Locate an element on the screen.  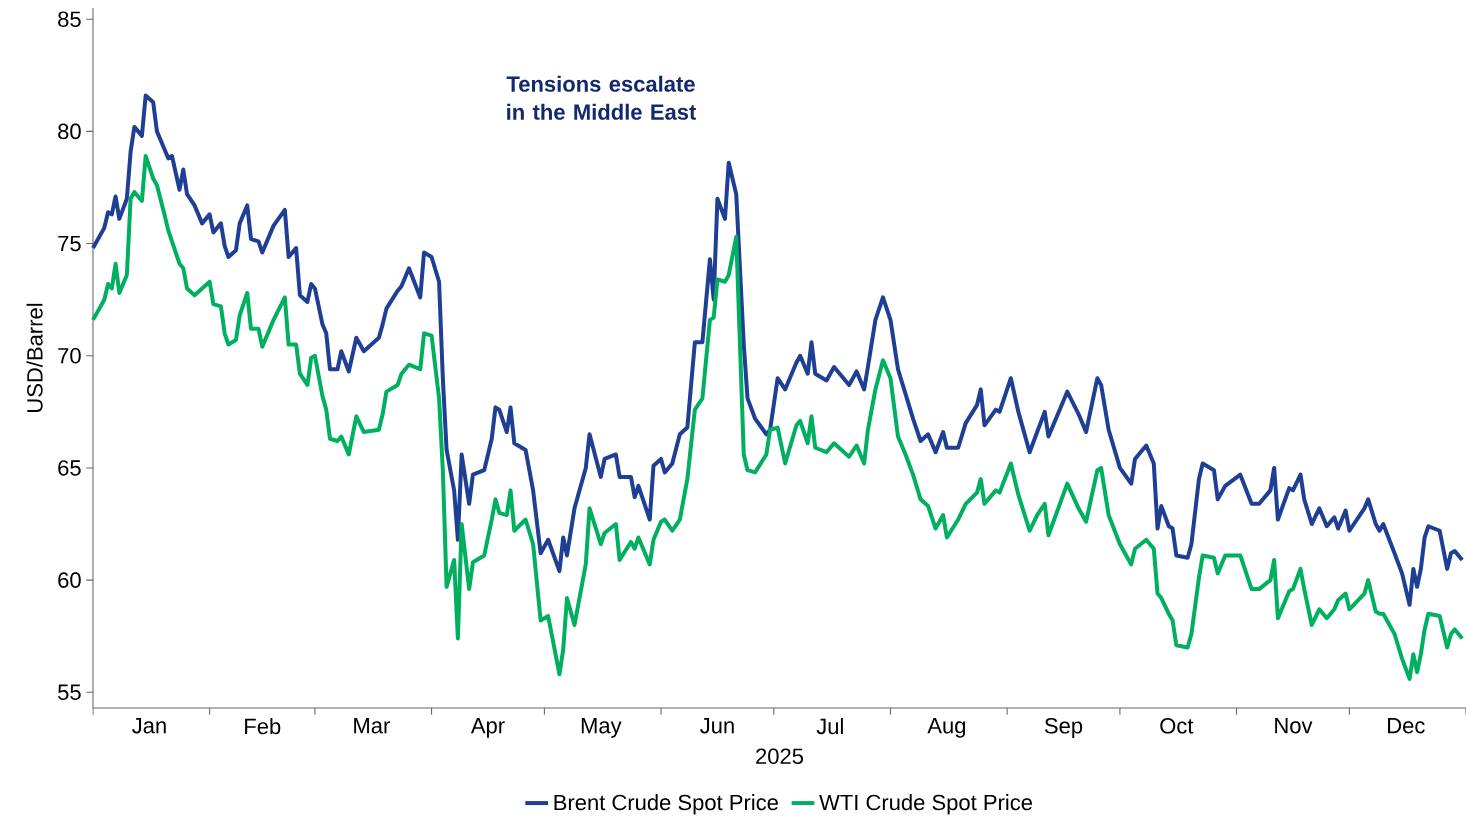
y-tick-label: 70 is located at coordinates (69, 355).